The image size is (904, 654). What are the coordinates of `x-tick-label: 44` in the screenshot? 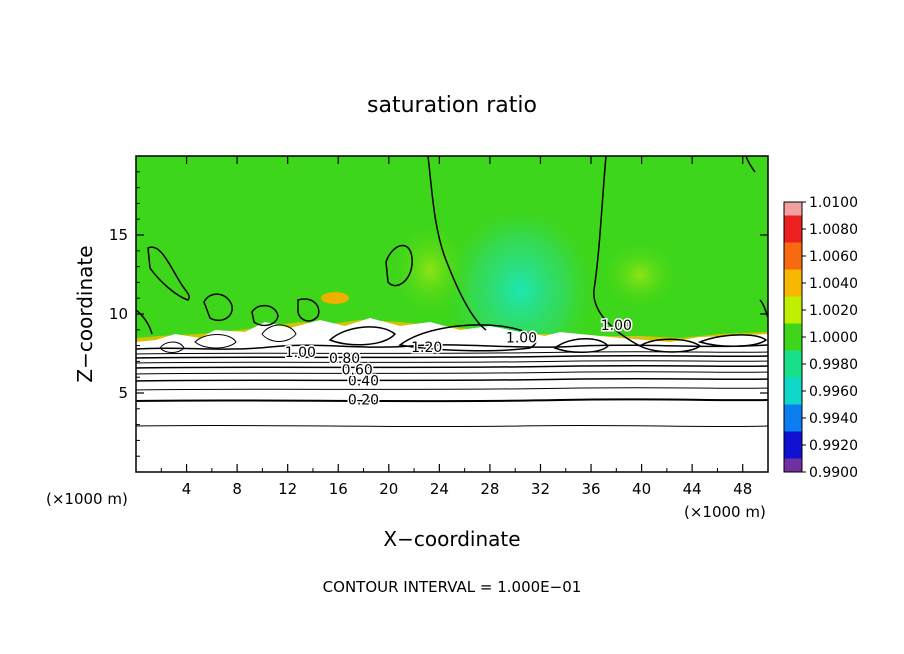 It's located at (692, 489).